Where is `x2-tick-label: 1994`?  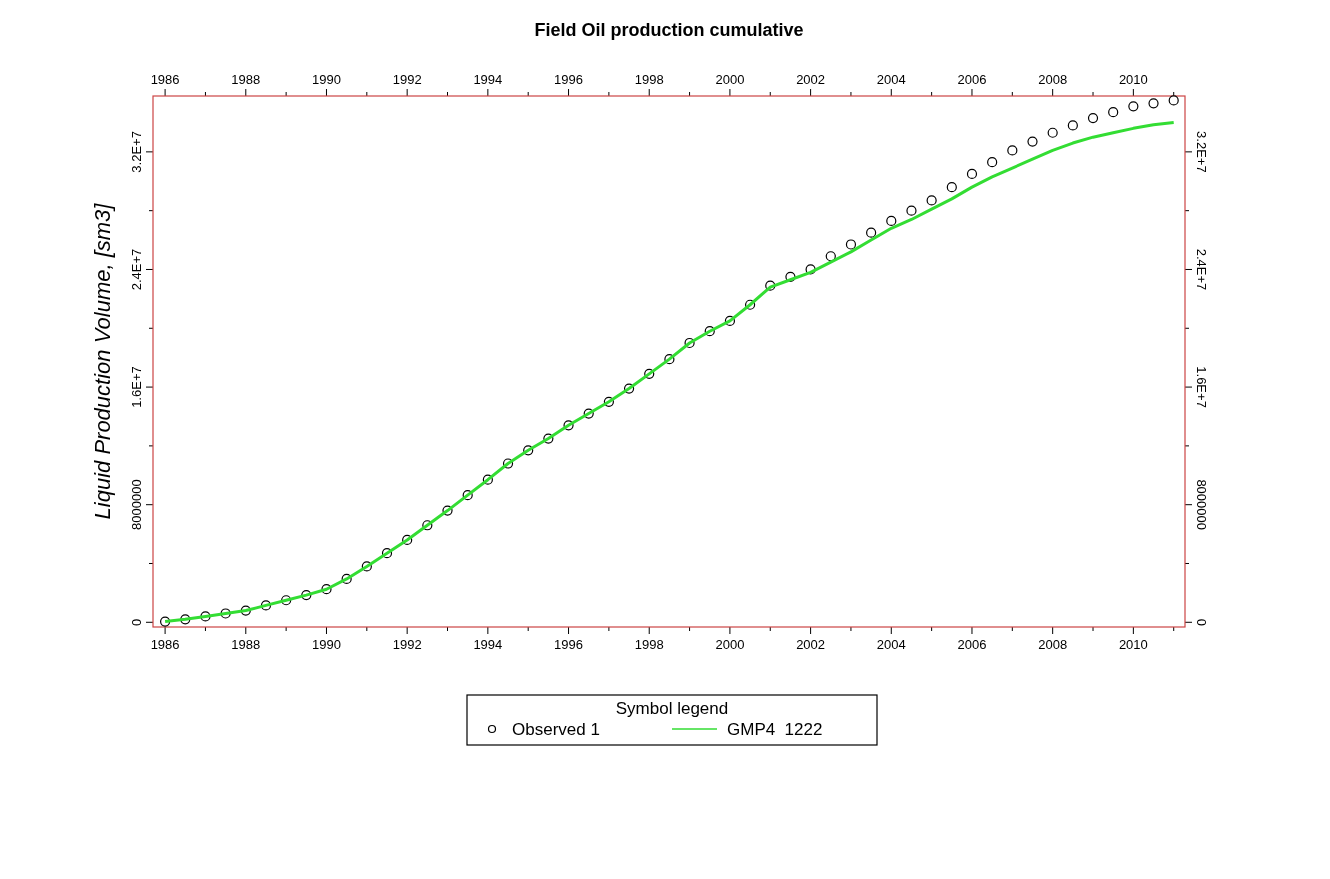 x2-tick-label: 1994 is located at coordinates (488, 644).